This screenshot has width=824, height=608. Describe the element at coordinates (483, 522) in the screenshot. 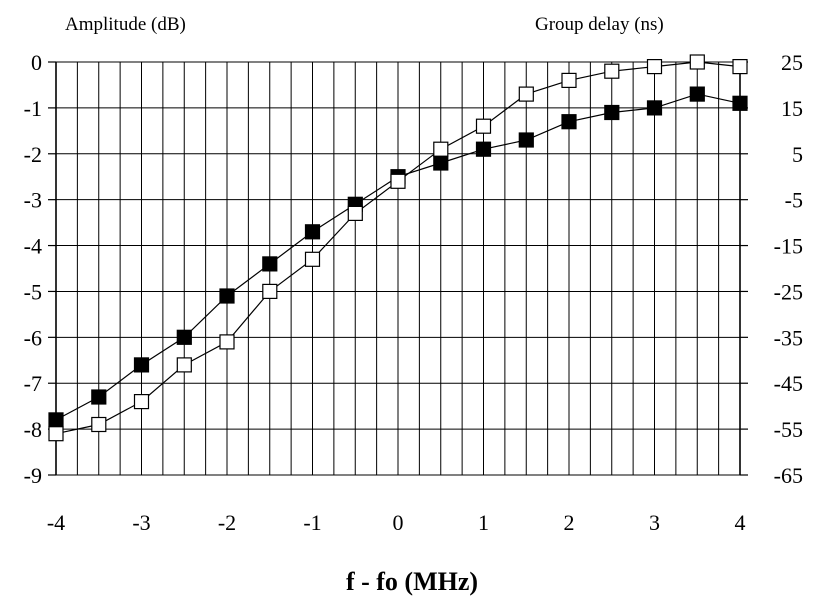

I see `x-tick-label: 1` at that location.